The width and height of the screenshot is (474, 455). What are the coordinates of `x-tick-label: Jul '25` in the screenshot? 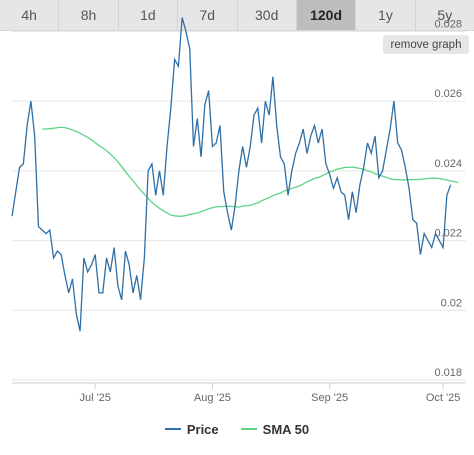 It's located at (94, 398).